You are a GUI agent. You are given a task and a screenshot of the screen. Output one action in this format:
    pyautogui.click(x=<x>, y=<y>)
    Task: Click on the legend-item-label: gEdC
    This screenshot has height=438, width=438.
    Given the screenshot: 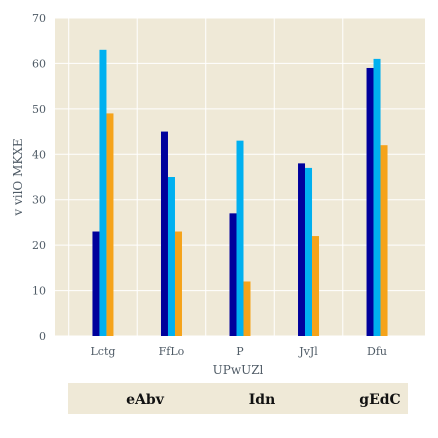 What is the action you would take?
    pyautogui.click(x=379, y=400)
    